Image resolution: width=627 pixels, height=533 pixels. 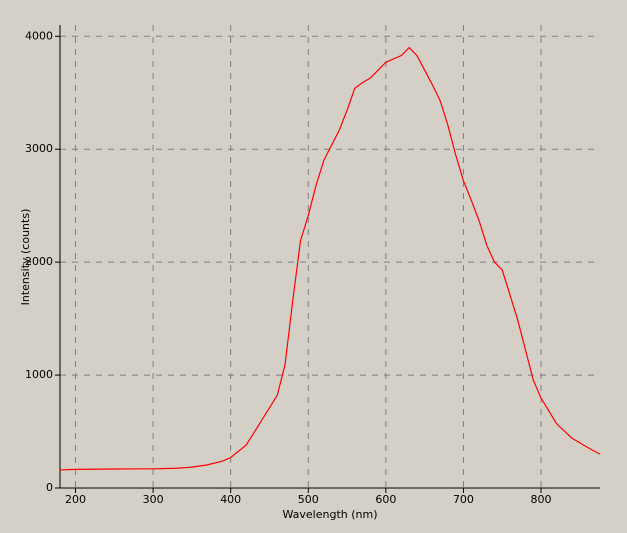 What do you see at coordinates (230, 499) in the screenshot?
I see `x-tick-label: 400` at bounding box center [230, 499].